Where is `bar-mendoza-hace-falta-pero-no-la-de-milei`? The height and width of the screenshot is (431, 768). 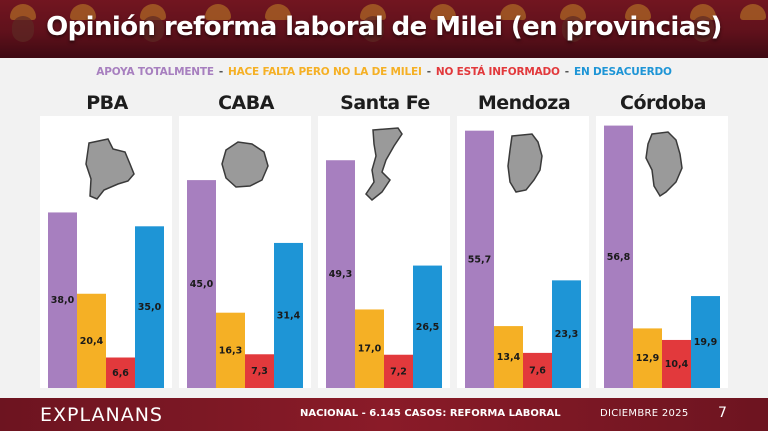 bar-mendoza-hace-falta-pero-no-la-de-milei is located at coordinates (508, 357).